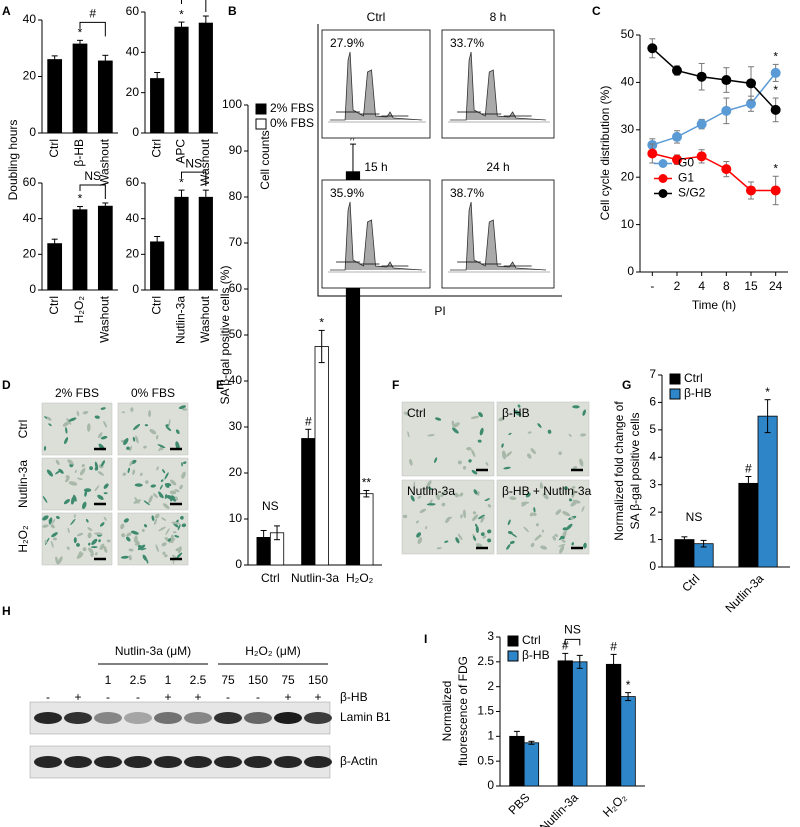 The width and height of the screenshot is (800, 827). What do you see at coordinates (232, 104) in the screenshot?
I see `y-tick-label: 100` at bounding box center [232, 104].